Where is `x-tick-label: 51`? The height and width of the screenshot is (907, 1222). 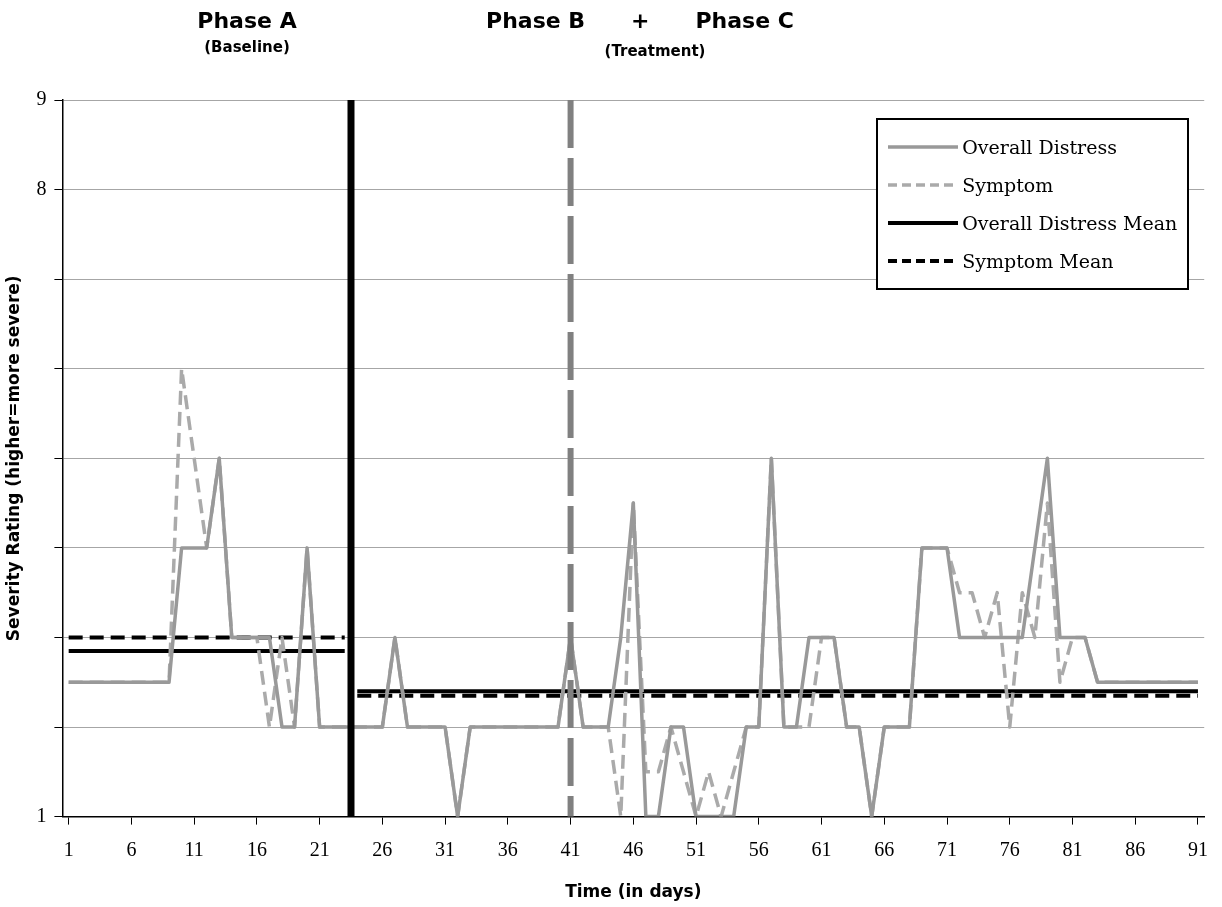
x-tick-label: 51 is located at coordinates (696, 848).